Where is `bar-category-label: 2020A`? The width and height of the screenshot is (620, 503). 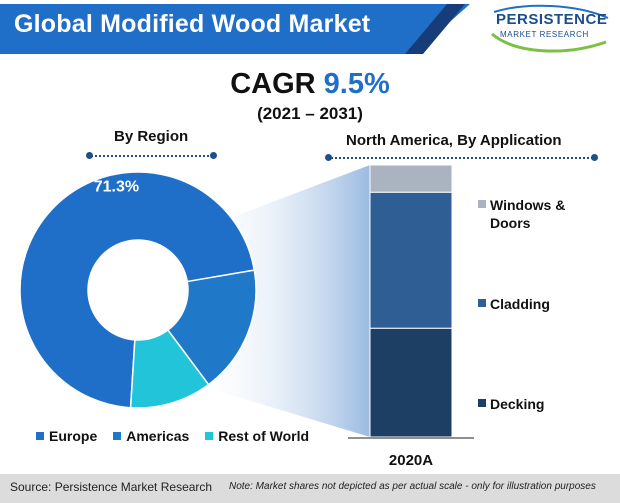
bar-category-label: 2020A is located at coordinates (411, 460).